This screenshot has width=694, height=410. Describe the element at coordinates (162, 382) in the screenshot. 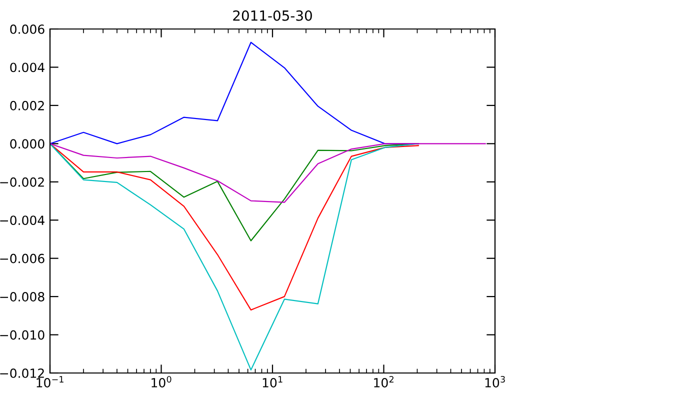

I see `x-tick-label: 10$^{0}$` at that location.